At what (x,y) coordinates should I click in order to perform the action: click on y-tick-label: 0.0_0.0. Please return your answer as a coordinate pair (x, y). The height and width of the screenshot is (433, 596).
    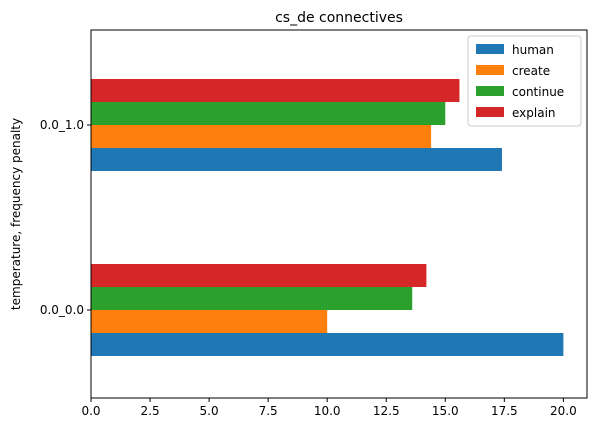
    Looking at the image, I should click on (62, 310).